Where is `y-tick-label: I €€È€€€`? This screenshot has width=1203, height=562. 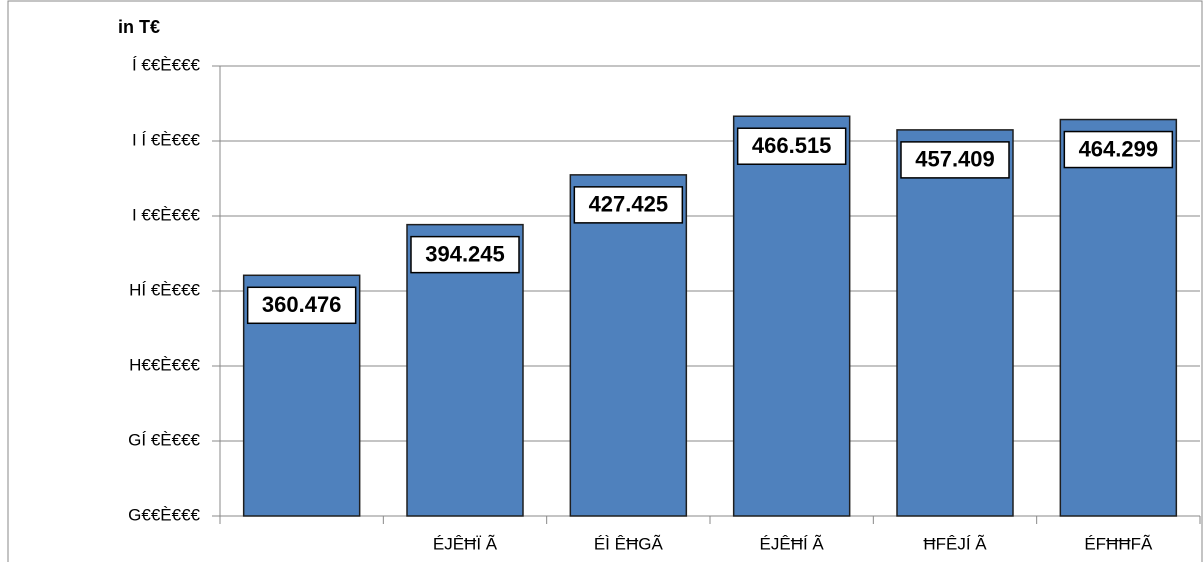 y-tick-label: I €€È€€€ is located at coordinates (166, 214).